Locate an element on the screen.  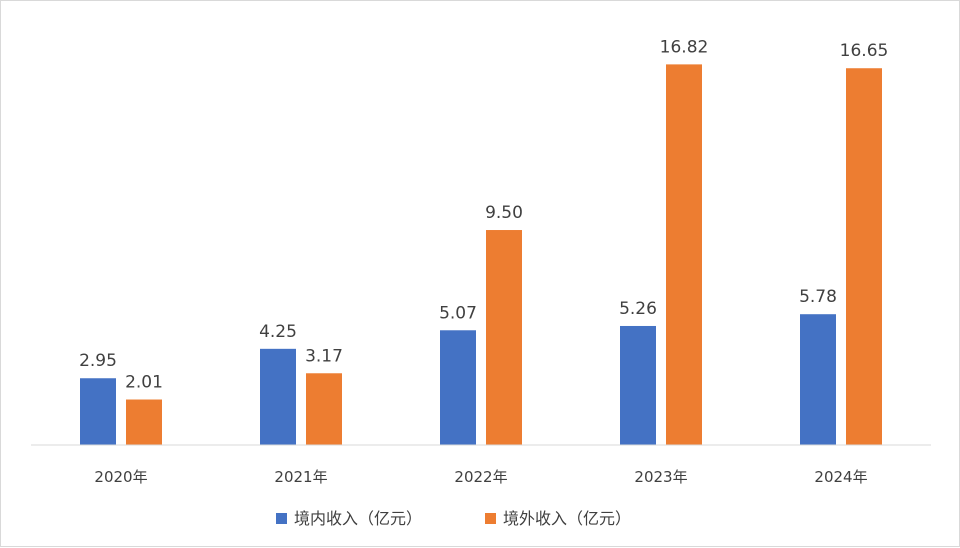
x-tick-label-1: 2021年 is located at coordinates (300, 477).